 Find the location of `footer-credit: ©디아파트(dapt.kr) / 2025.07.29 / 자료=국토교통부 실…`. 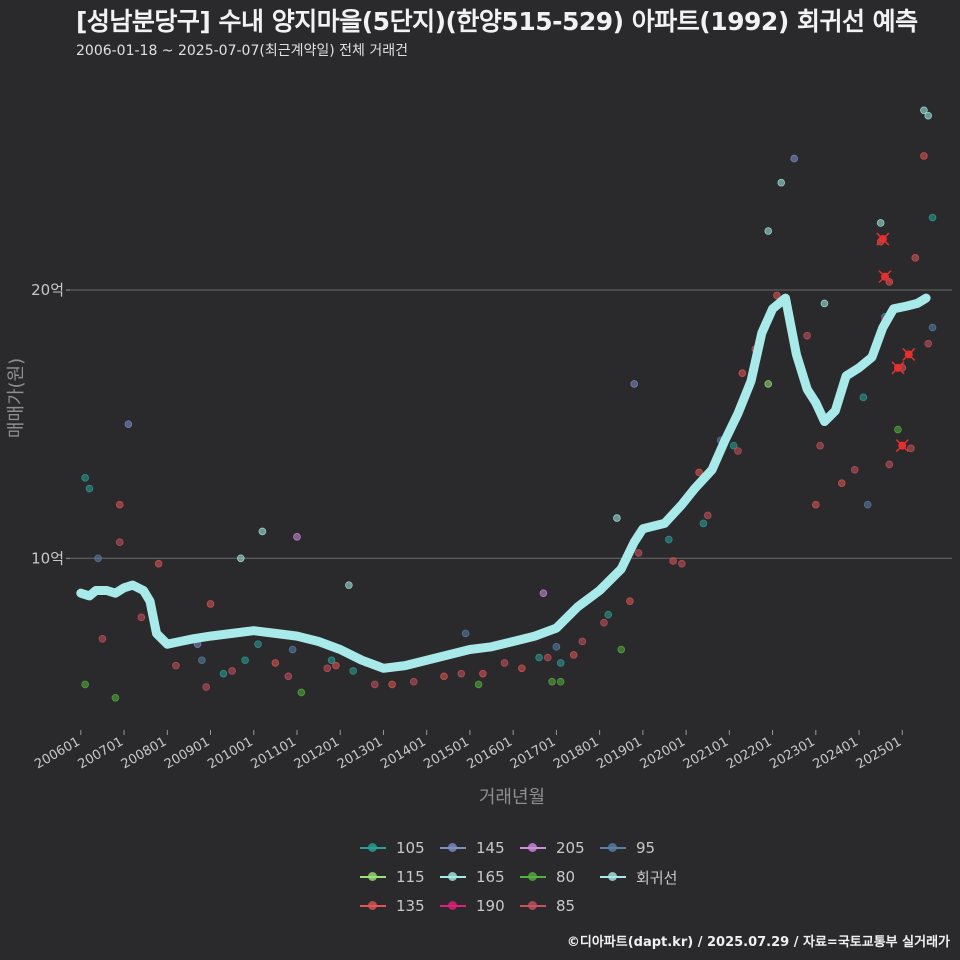

footer-credit: ©디아파트(dapt.kr) / 2025.07.29 / 자료=국토교통부 실… is located at coordinates (758, 942).